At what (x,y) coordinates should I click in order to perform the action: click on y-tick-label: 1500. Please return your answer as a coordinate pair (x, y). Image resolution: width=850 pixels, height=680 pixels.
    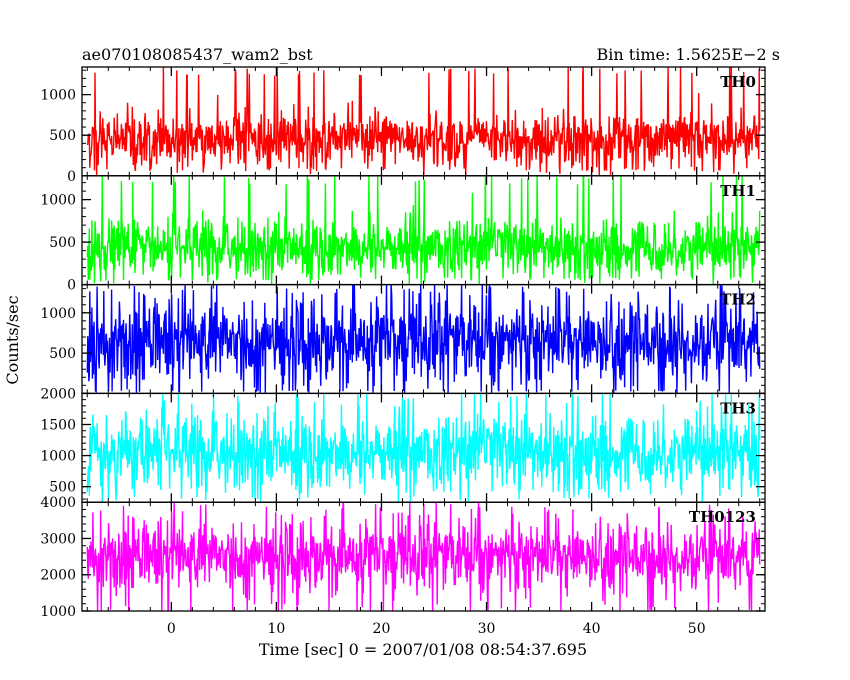
    Looking at the image, I should click on (58, 425).